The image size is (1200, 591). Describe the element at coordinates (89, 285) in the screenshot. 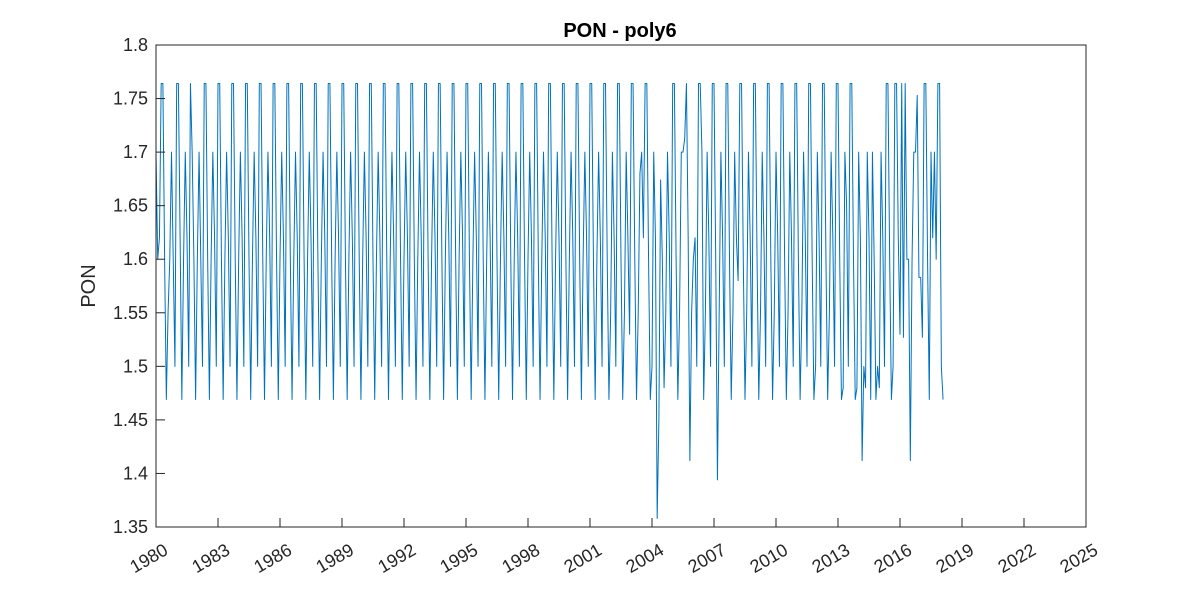

I see `y-axis-label: PON` at that location.